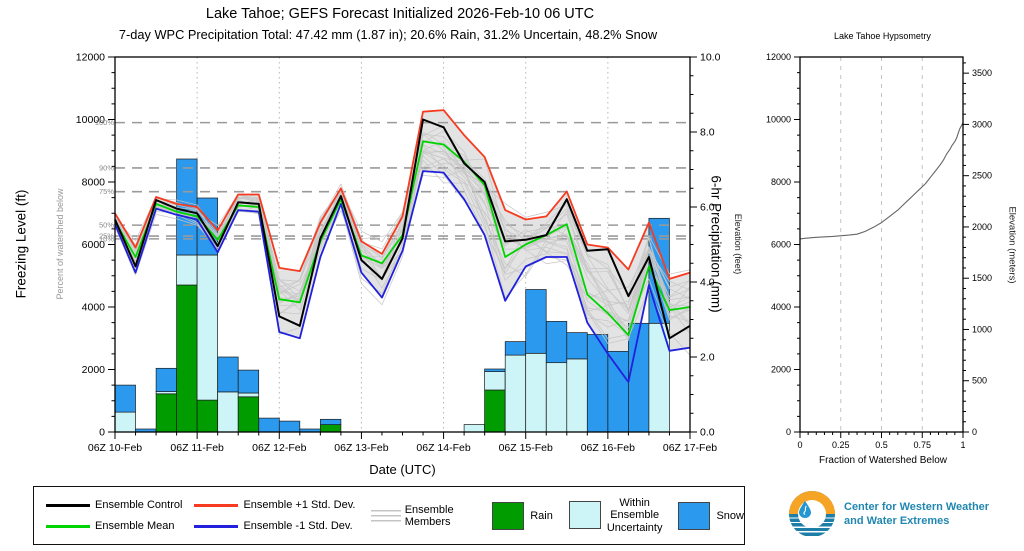 Image resolution: width=1024 pixels, height=551 pixels. What do you see at coordinates (982, 73) in the screenshot?
I see `svg-text: 3500` at bounding box center [982, 73].